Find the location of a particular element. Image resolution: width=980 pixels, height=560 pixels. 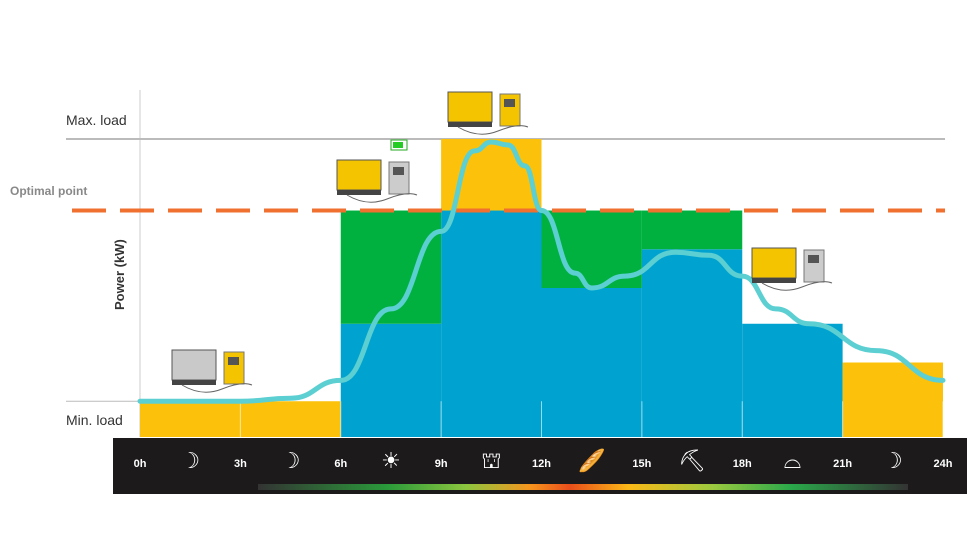

x-tick-label: 24h is located at coordinates (943, 464).